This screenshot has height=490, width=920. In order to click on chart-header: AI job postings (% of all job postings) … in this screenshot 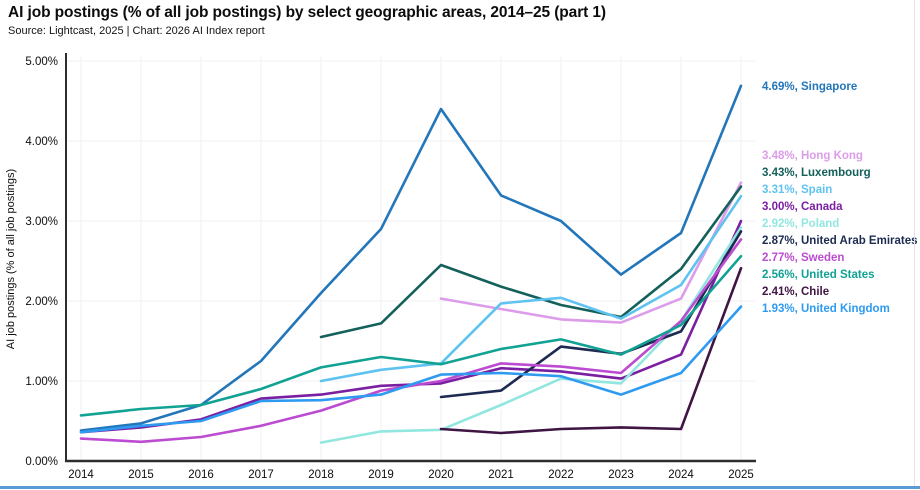, I will do `click(307, 20)`.